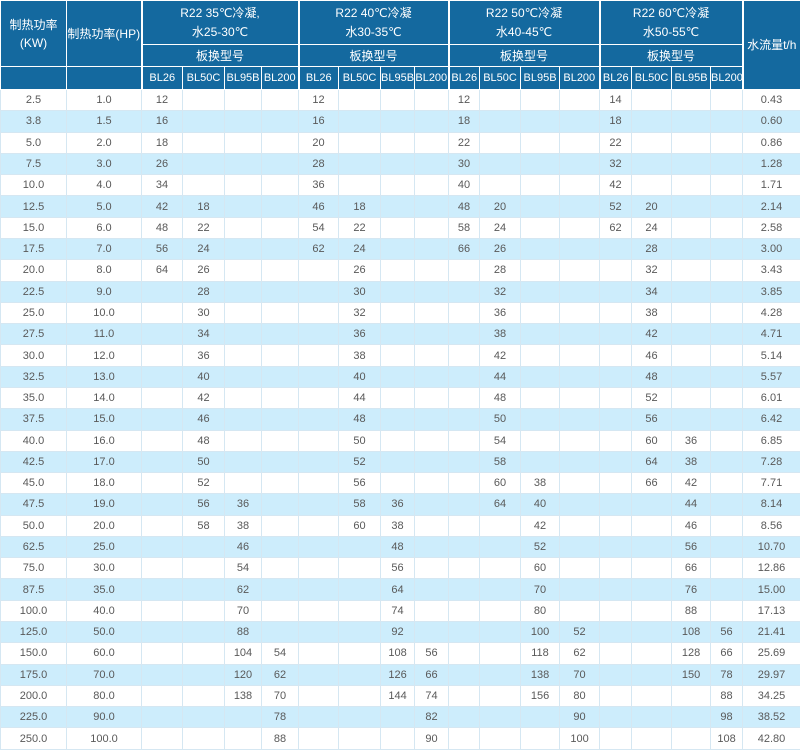 Image resolution: width=800 pixels, height=750 pixels. What do you see at coordinates (727, 717) in the screenshot?
I see `cell-model-value: 98` at bounding box center [727, 717].